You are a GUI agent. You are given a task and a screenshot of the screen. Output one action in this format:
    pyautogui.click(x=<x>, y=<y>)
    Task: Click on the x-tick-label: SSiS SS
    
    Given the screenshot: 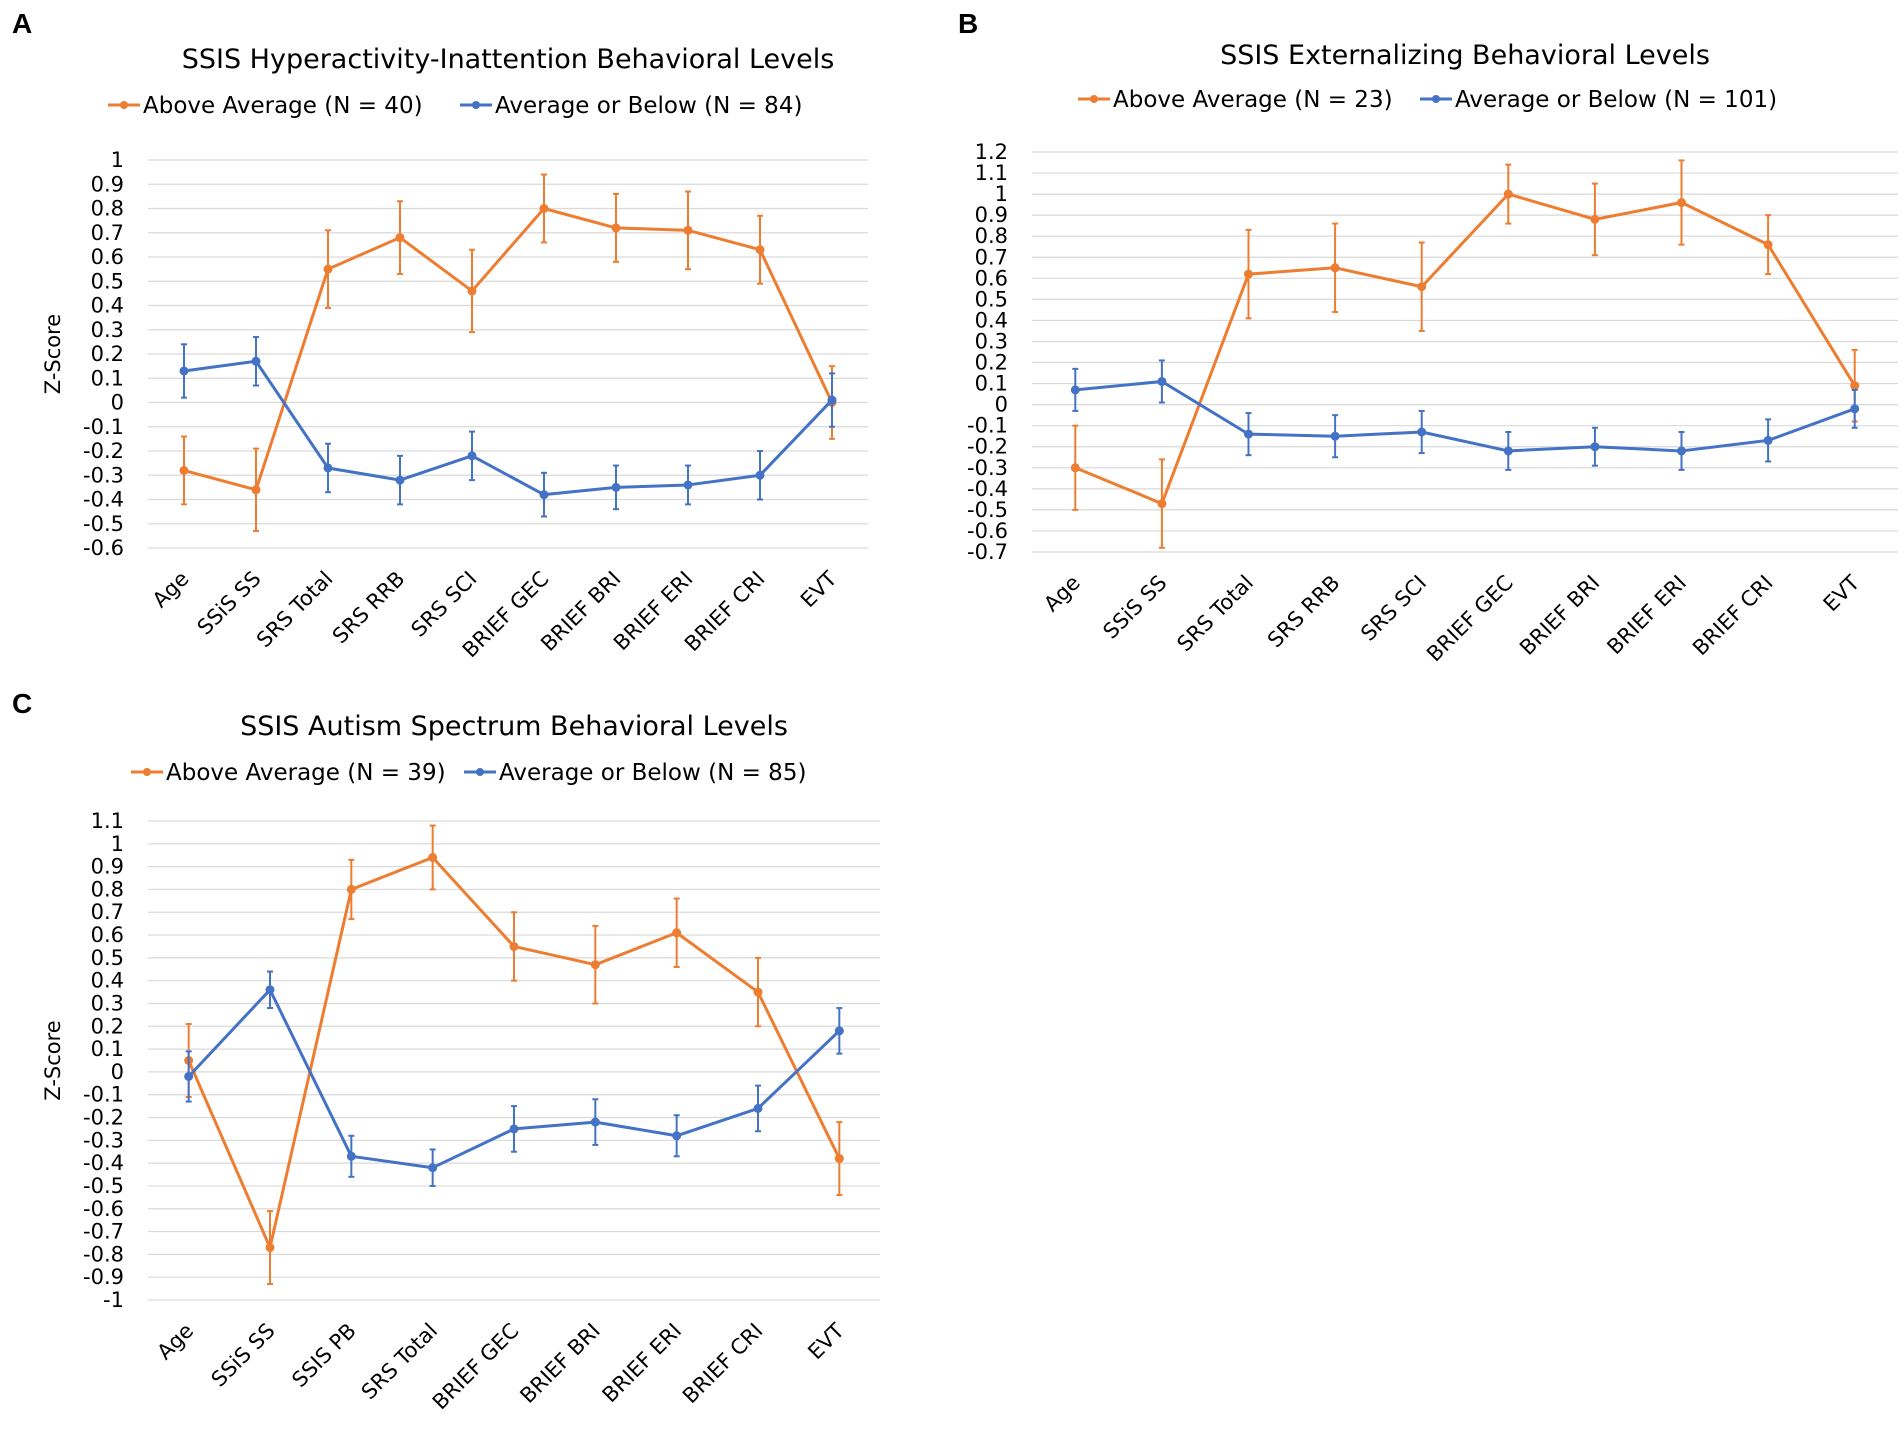 What is the action you would take?
    pyautogui.click(x=243, y=1355)
    